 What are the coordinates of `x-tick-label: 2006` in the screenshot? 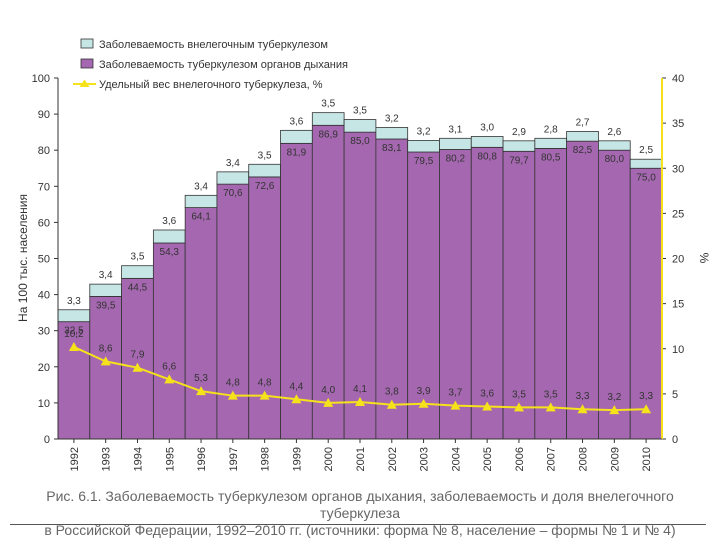 It's located at (520, 459).